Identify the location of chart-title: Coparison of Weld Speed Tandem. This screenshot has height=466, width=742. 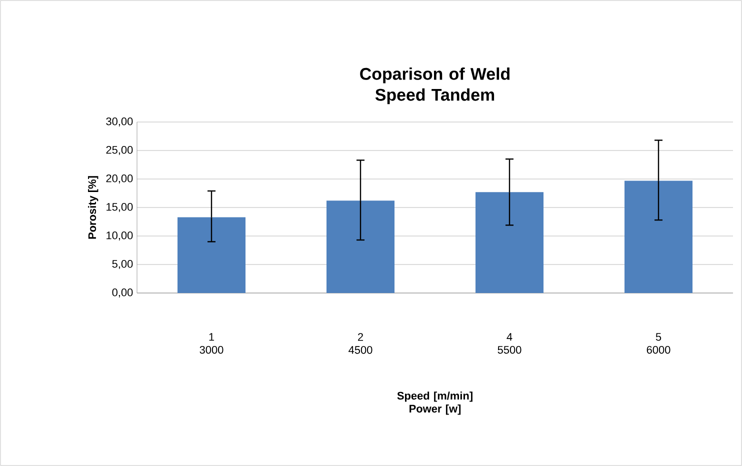
(435, 85).